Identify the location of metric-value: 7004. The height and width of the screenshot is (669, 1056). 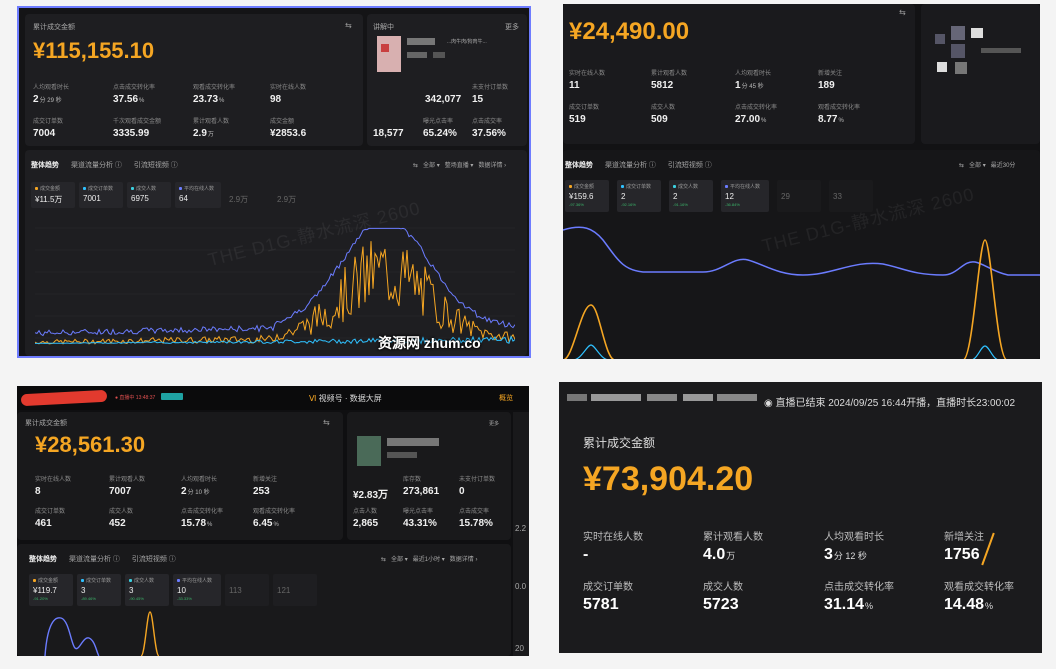
(44, 133).